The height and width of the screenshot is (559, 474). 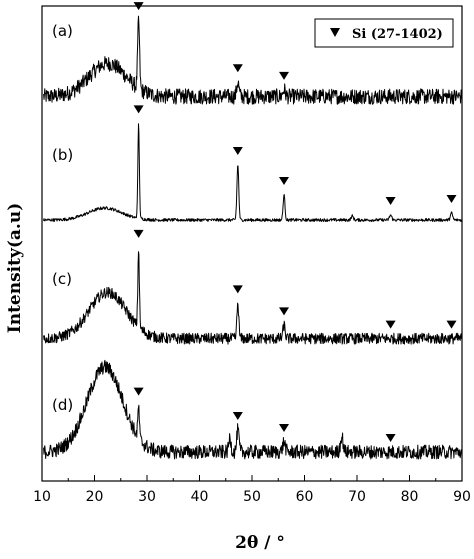 I want to click on legend-label: Si (27-1402), so click(x=397, y=34).